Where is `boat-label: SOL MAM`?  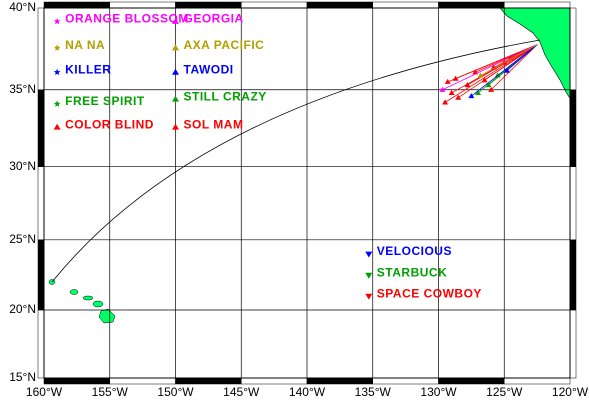
boat-label: SOL MAM is located at coordinates (214, 124).